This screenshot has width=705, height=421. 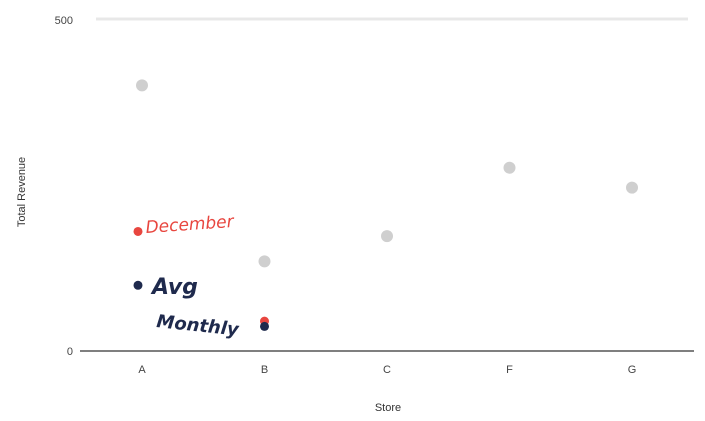 What do you see at coordinates (142, 370) in the screenshot?
I see `x-tick-label-a: A` at bounding box center [142, 370].